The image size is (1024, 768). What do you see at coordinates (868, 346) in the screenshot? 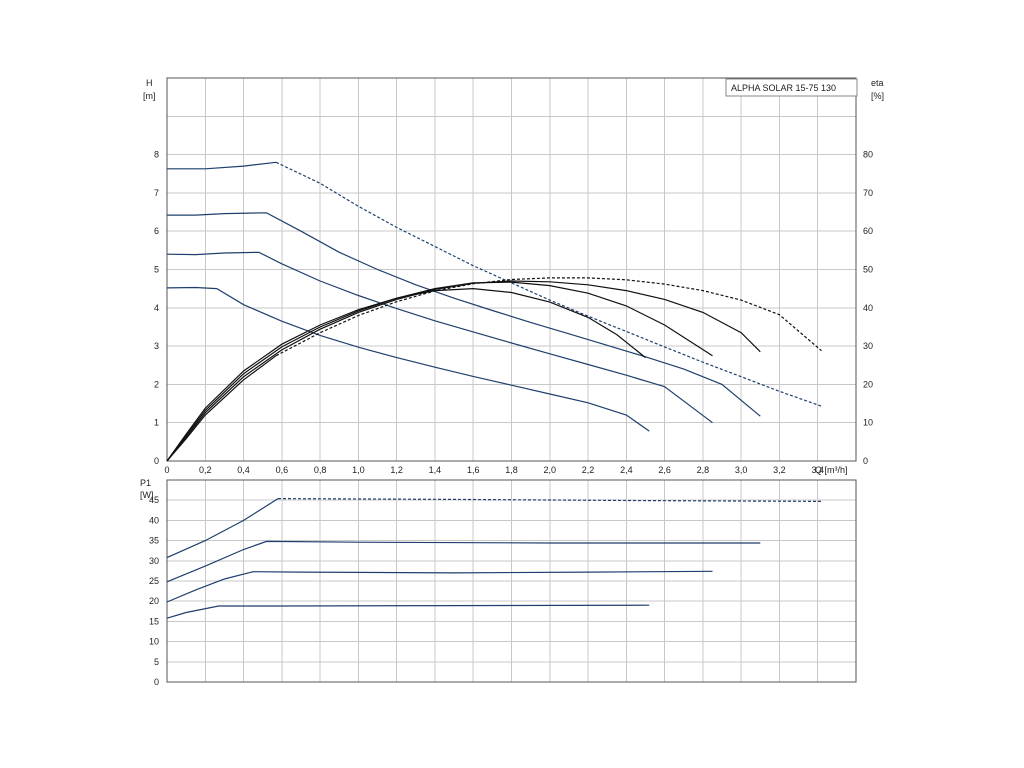
I see `y2-tick-label: 30` at bounding box center [868, 346].